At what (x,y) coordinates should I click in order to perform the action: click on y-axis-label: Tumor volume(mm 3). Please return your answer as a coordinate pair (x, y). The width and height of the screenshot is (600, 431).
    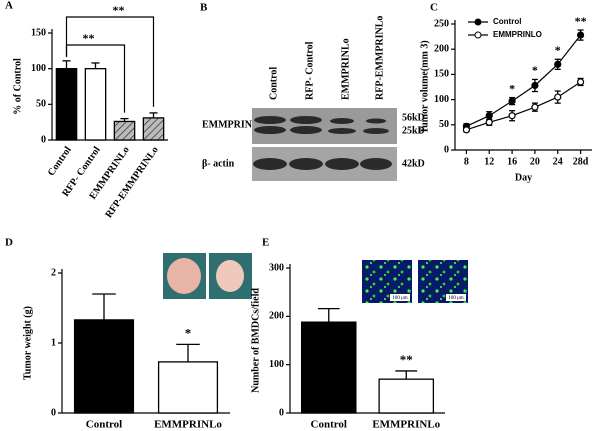
    Looking at the image, I should click on (424, 86).